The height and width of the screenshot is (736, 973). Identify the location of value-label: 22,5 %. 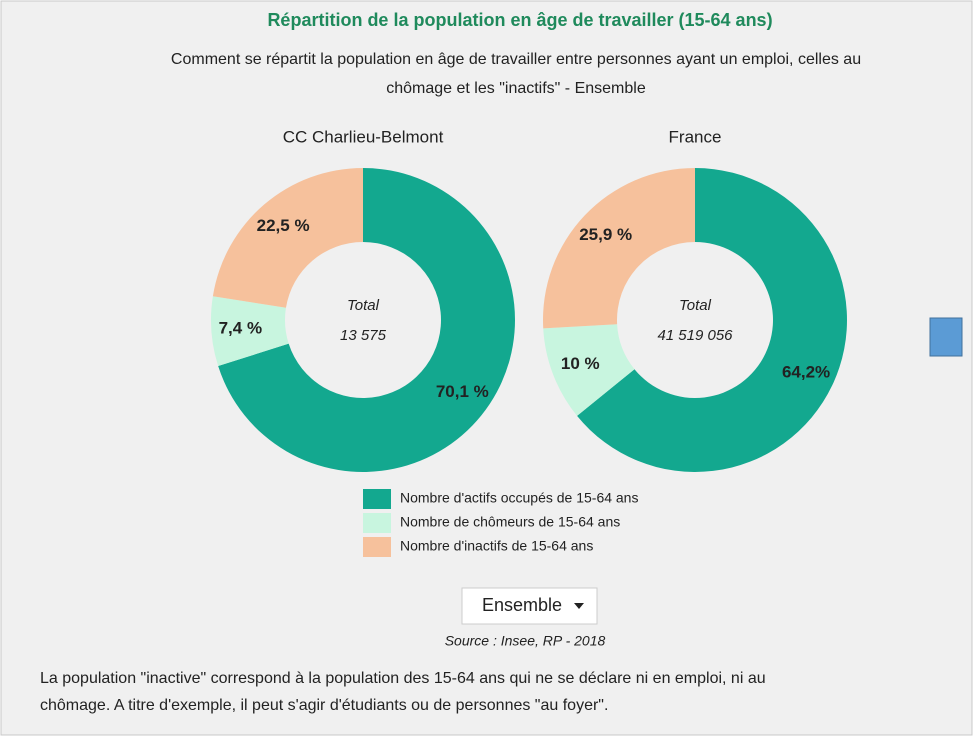
(283, 225).